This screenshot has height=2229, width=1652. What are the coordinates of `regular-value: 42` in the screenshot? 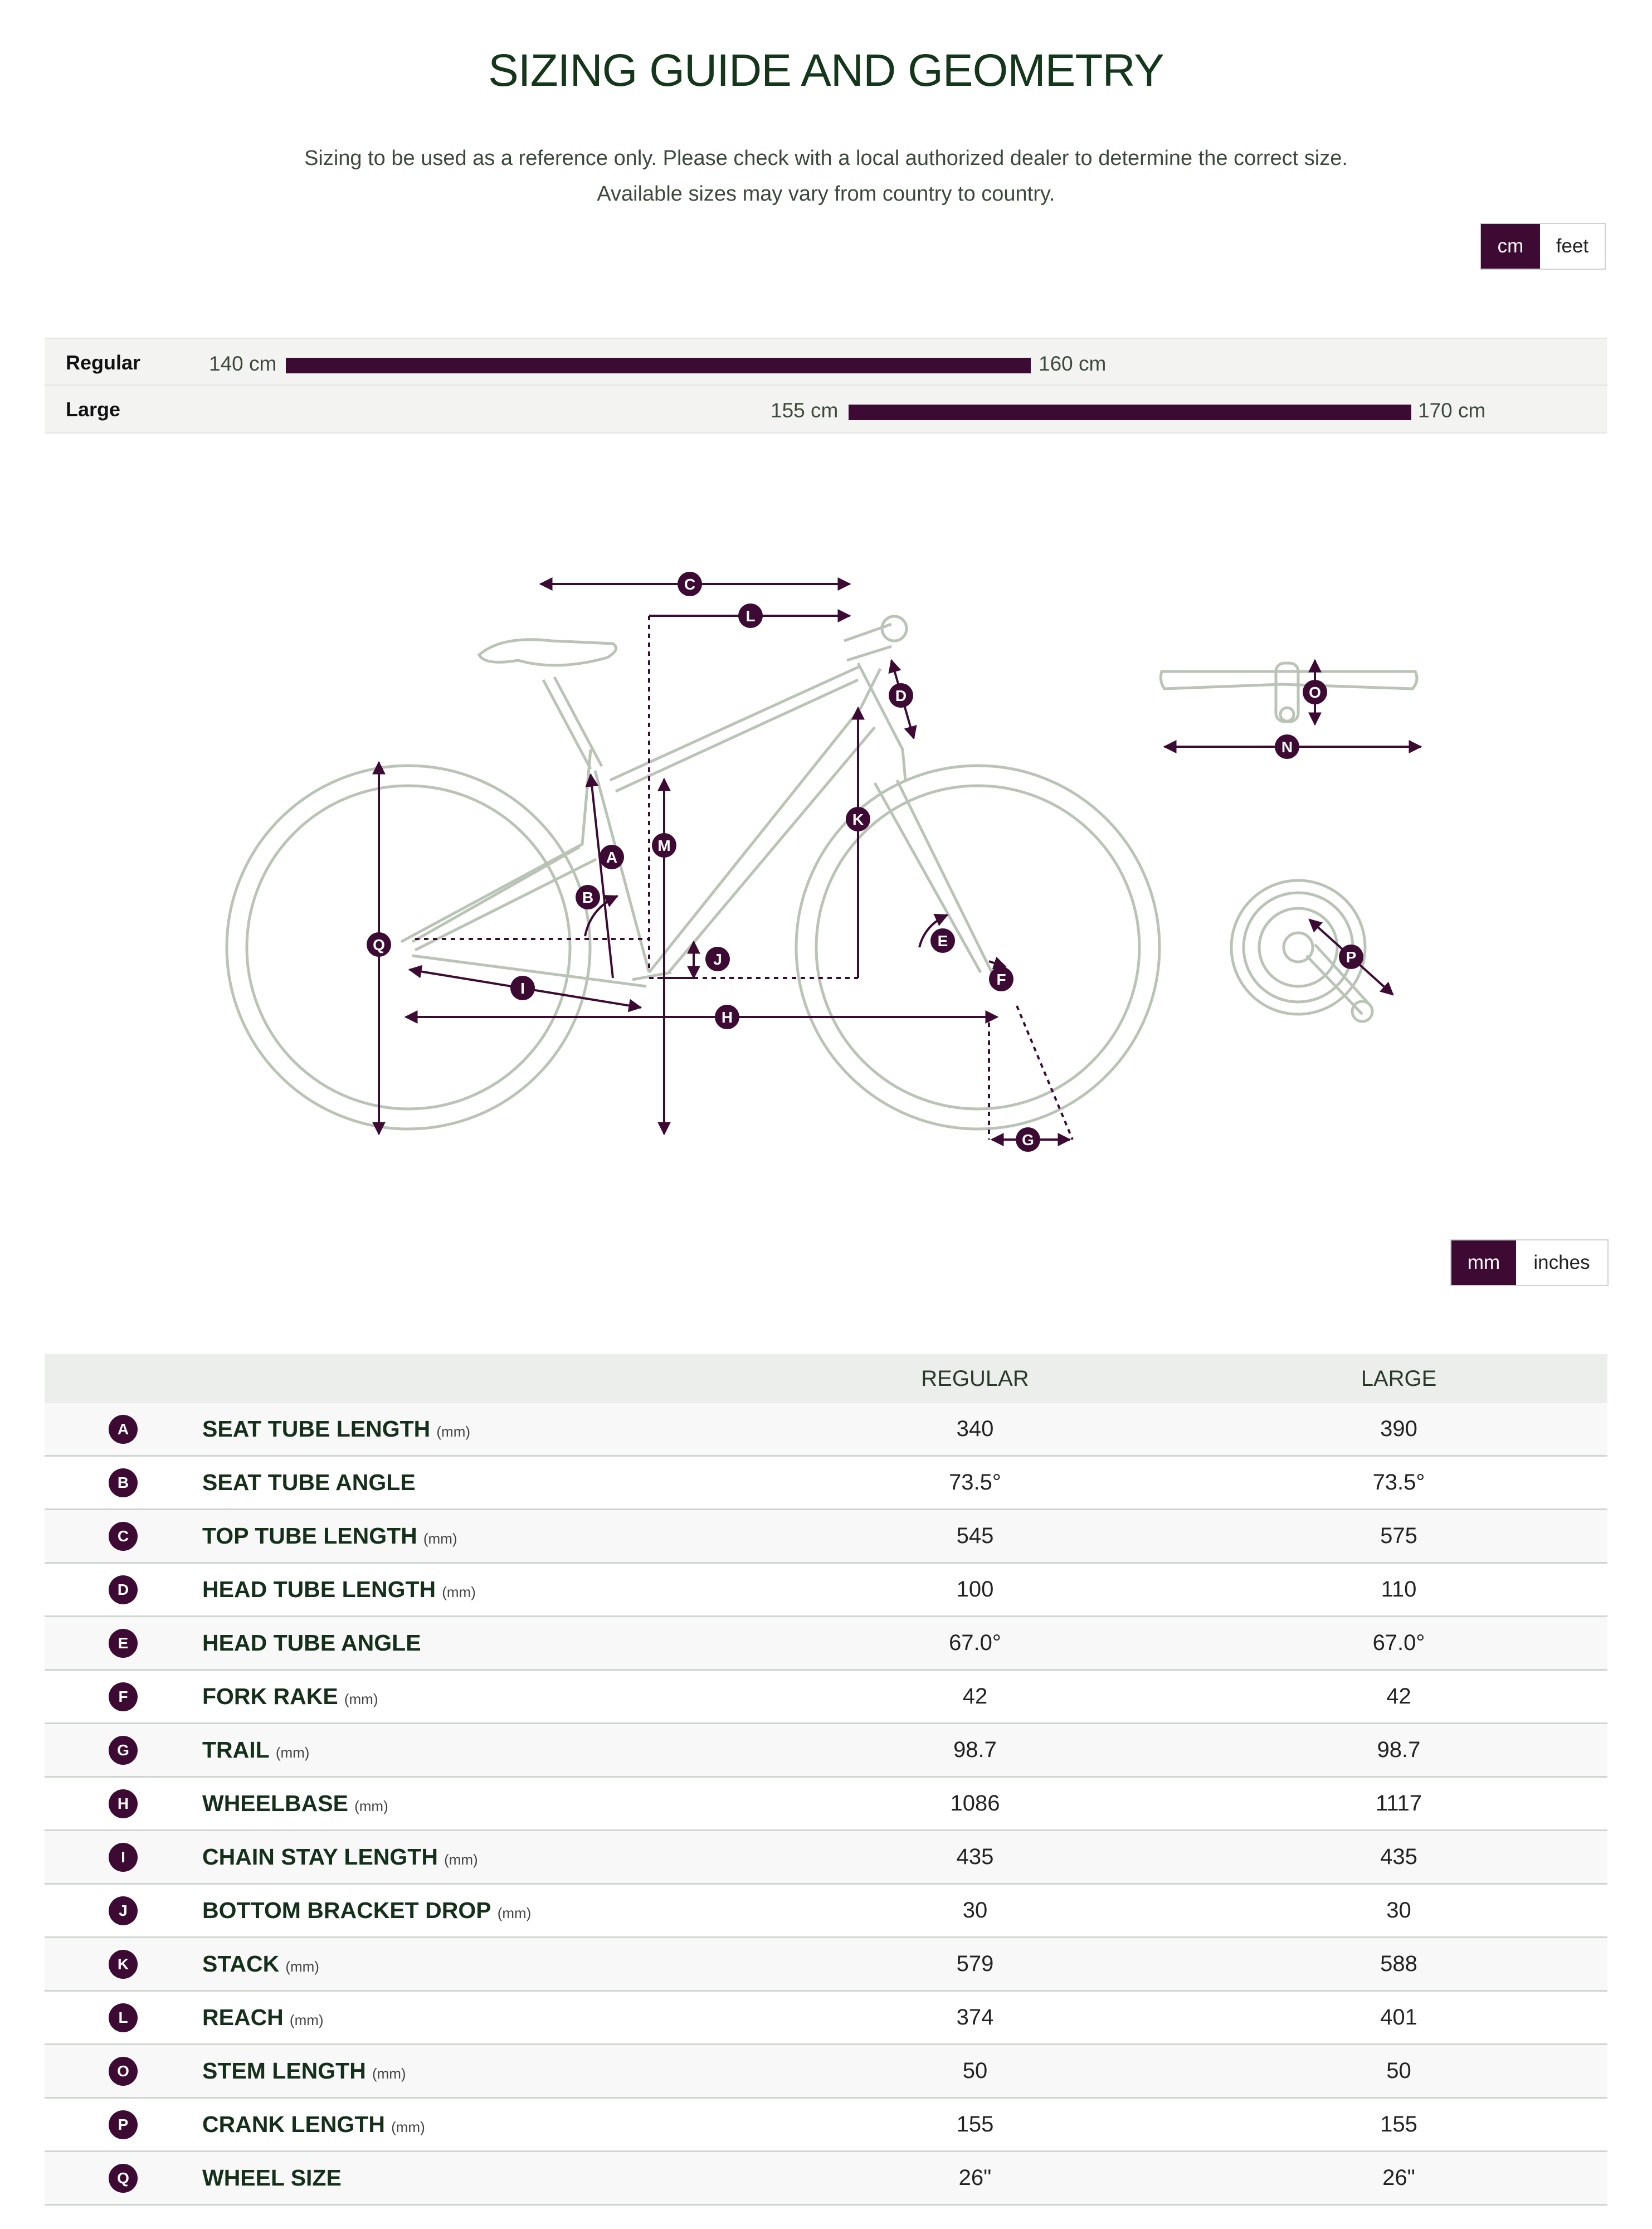 It's located at (975, 1697).